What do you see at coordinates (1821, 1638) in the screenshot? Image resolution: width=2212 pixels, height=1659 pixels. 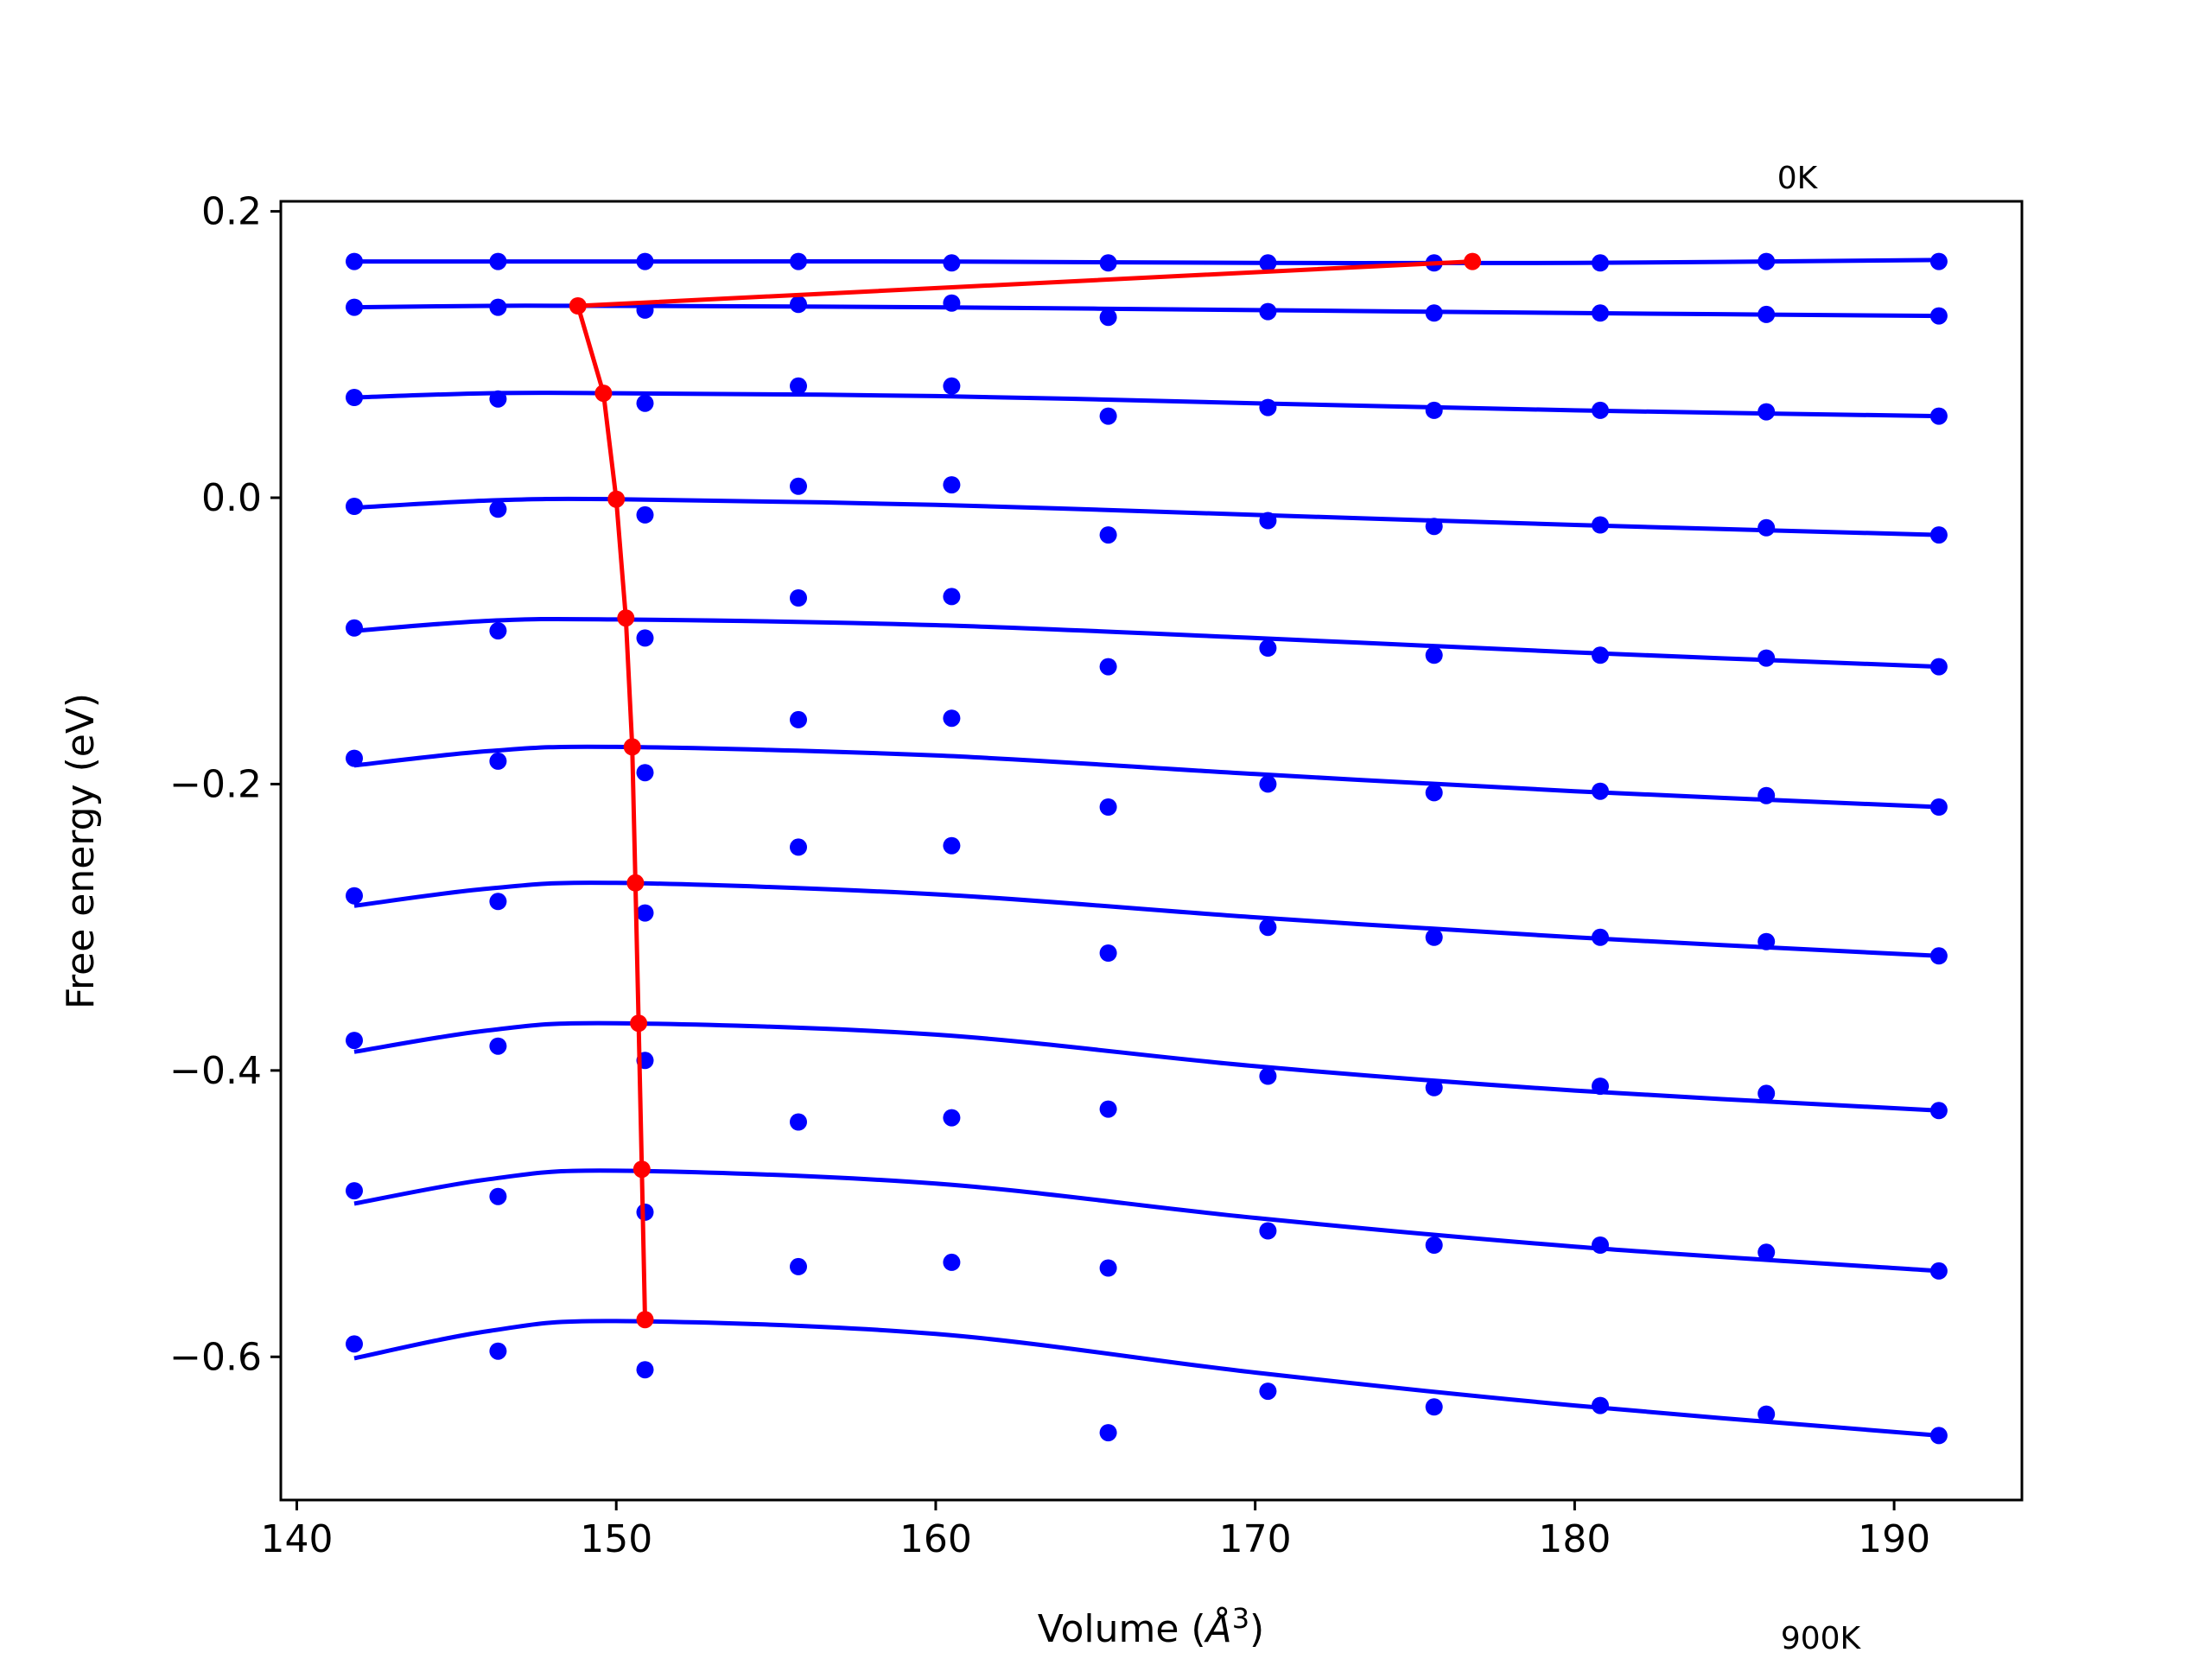 I see `annotation-900k: 900K` at bounding box center [1821, 1638].